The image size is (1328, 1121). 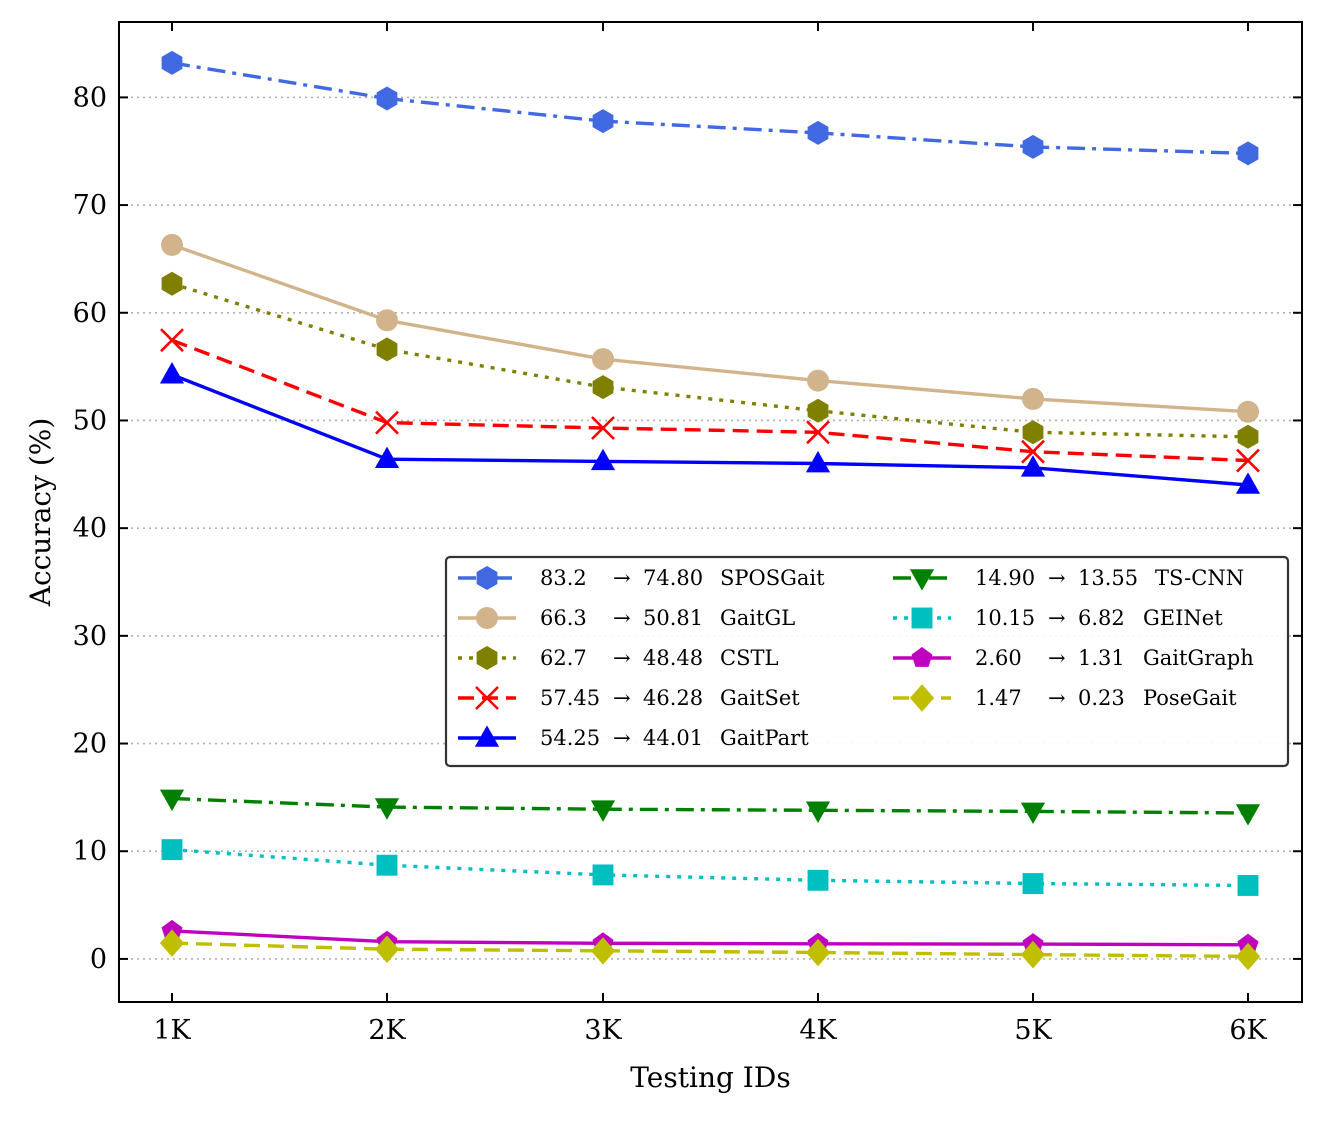 What do you see at coordinates (90, 851) in the screenshot?
I see `y-tick-label: 10` at bounding box center [90, 851].